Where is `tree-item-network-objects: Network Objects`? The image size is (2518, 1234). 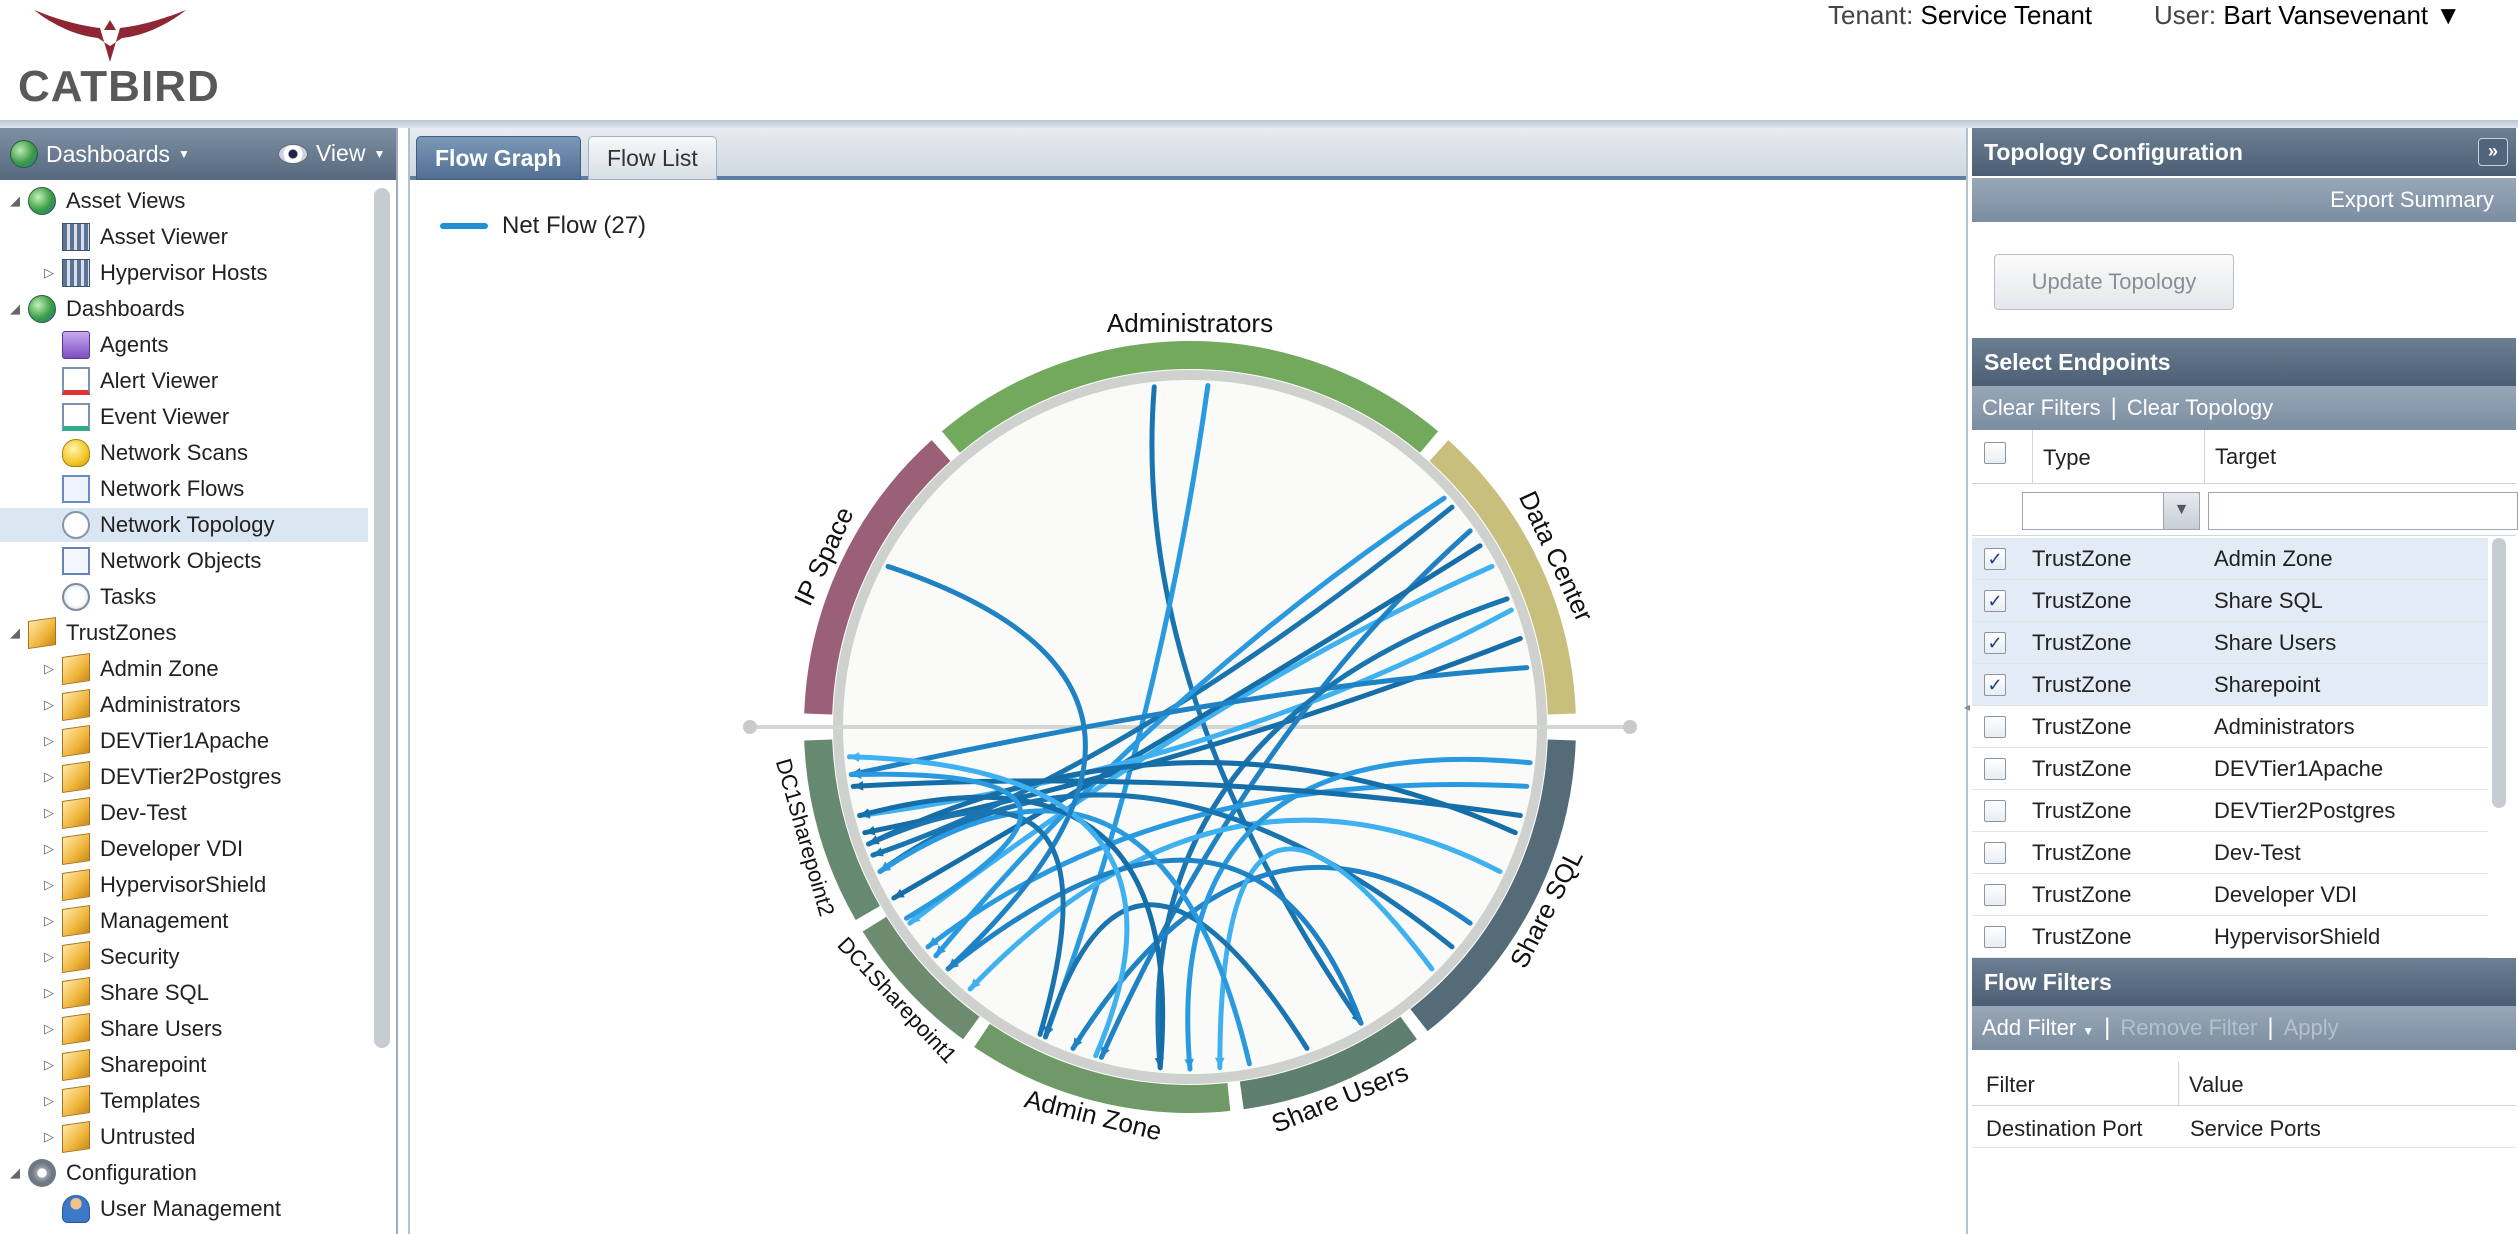
tree-item-network-objects: Network Objects is located at coordinates (184, 561).